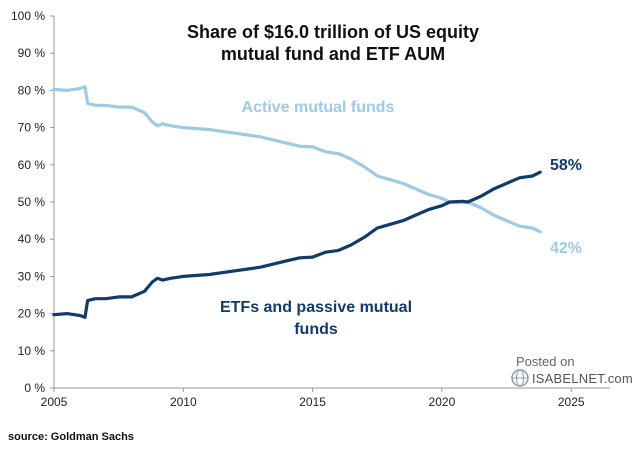 This screenshot has height=458, width=640. I want to click on series-label-active: Active mutual funds, so click(318, 107).